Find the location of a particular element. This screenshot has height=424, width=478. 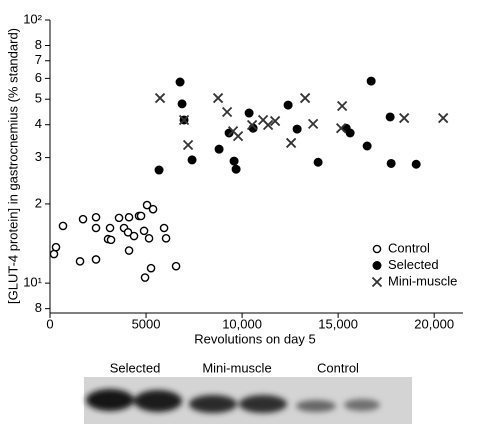

legend-label: Selected is located at coordinates (413, 264).